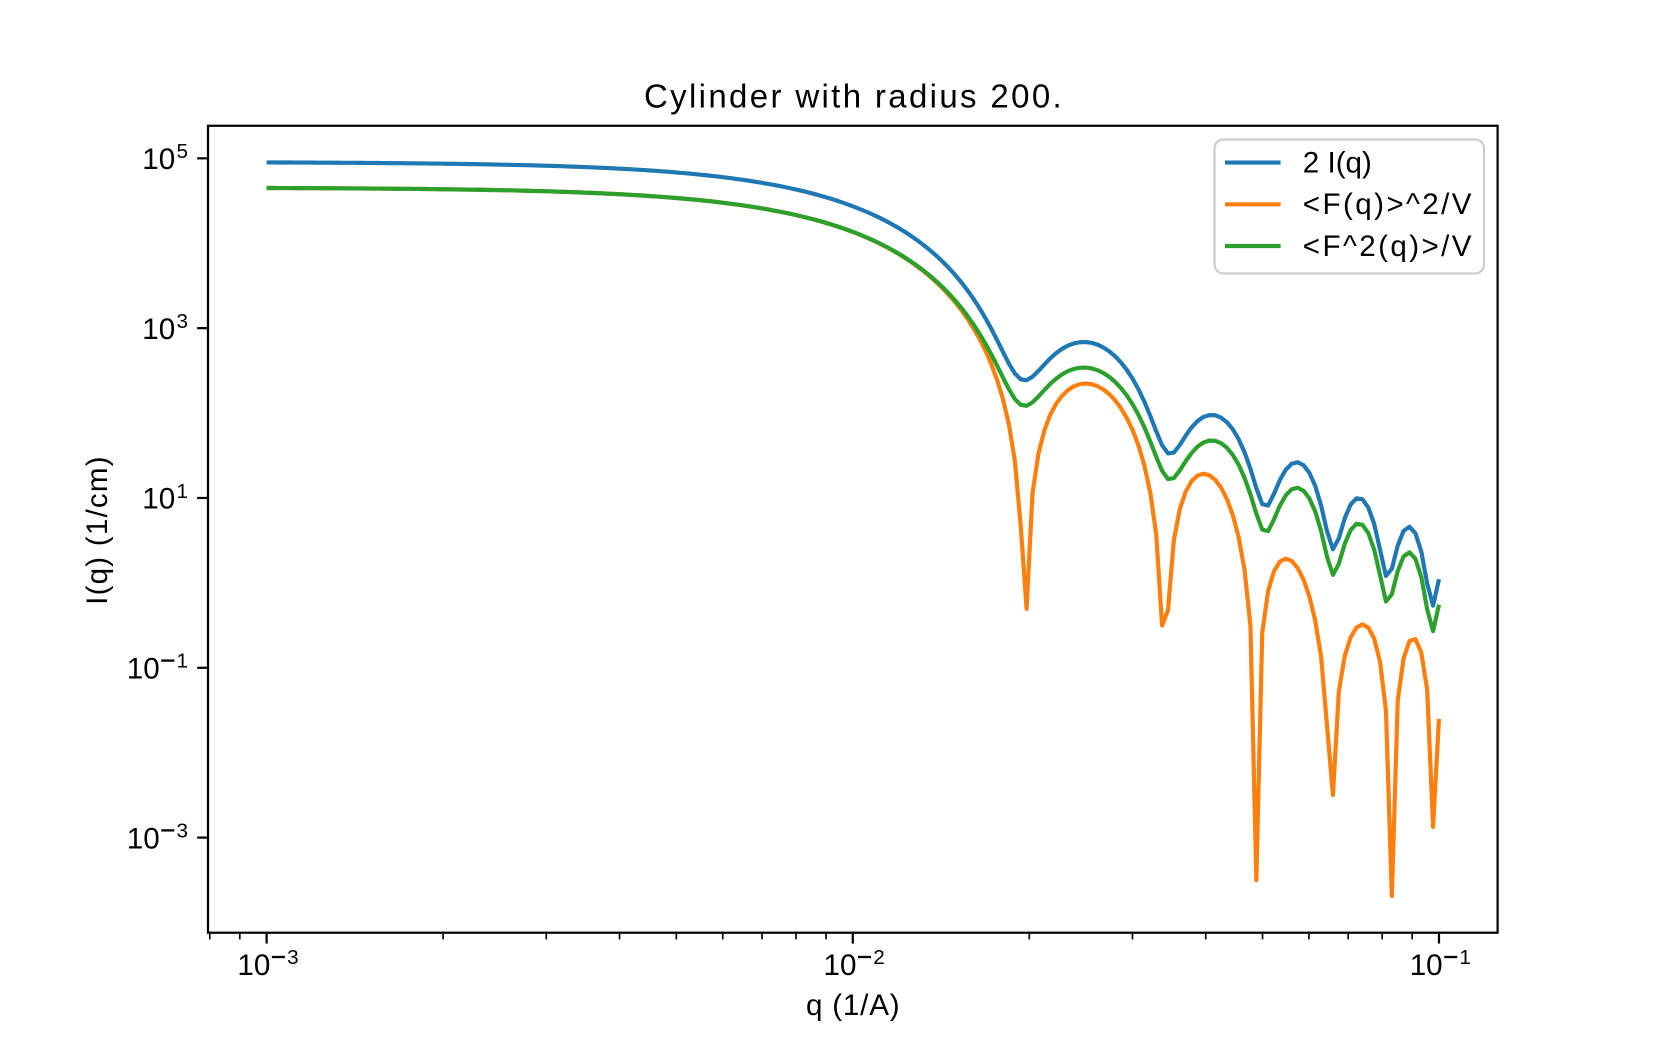  What do you see at coordinates (879, 957) in the screenshot?
I see `svg-text: 2` at bounding box center [879, 957].